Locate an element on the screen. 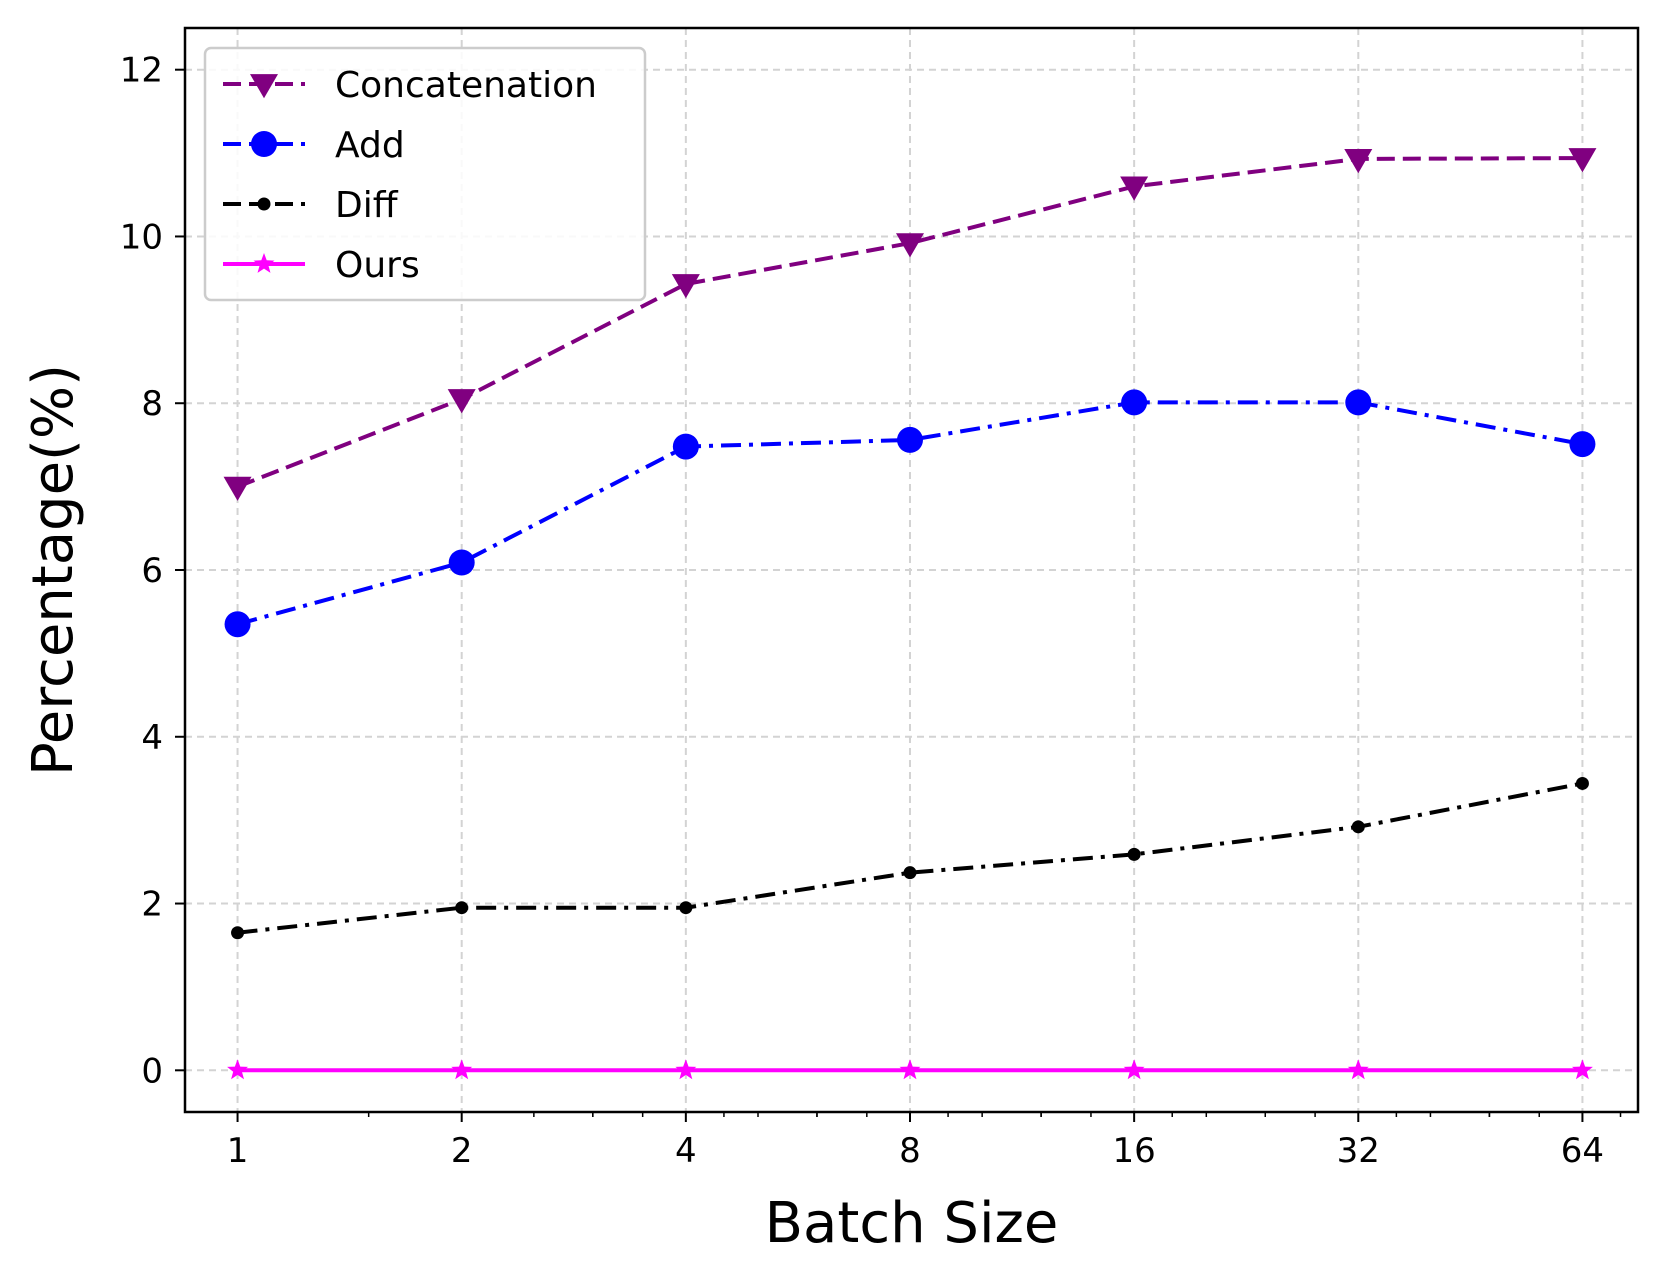 This screenshot has height=1279, width=1660. legend-label-ours: Ours is located at coordinates (377, 265).